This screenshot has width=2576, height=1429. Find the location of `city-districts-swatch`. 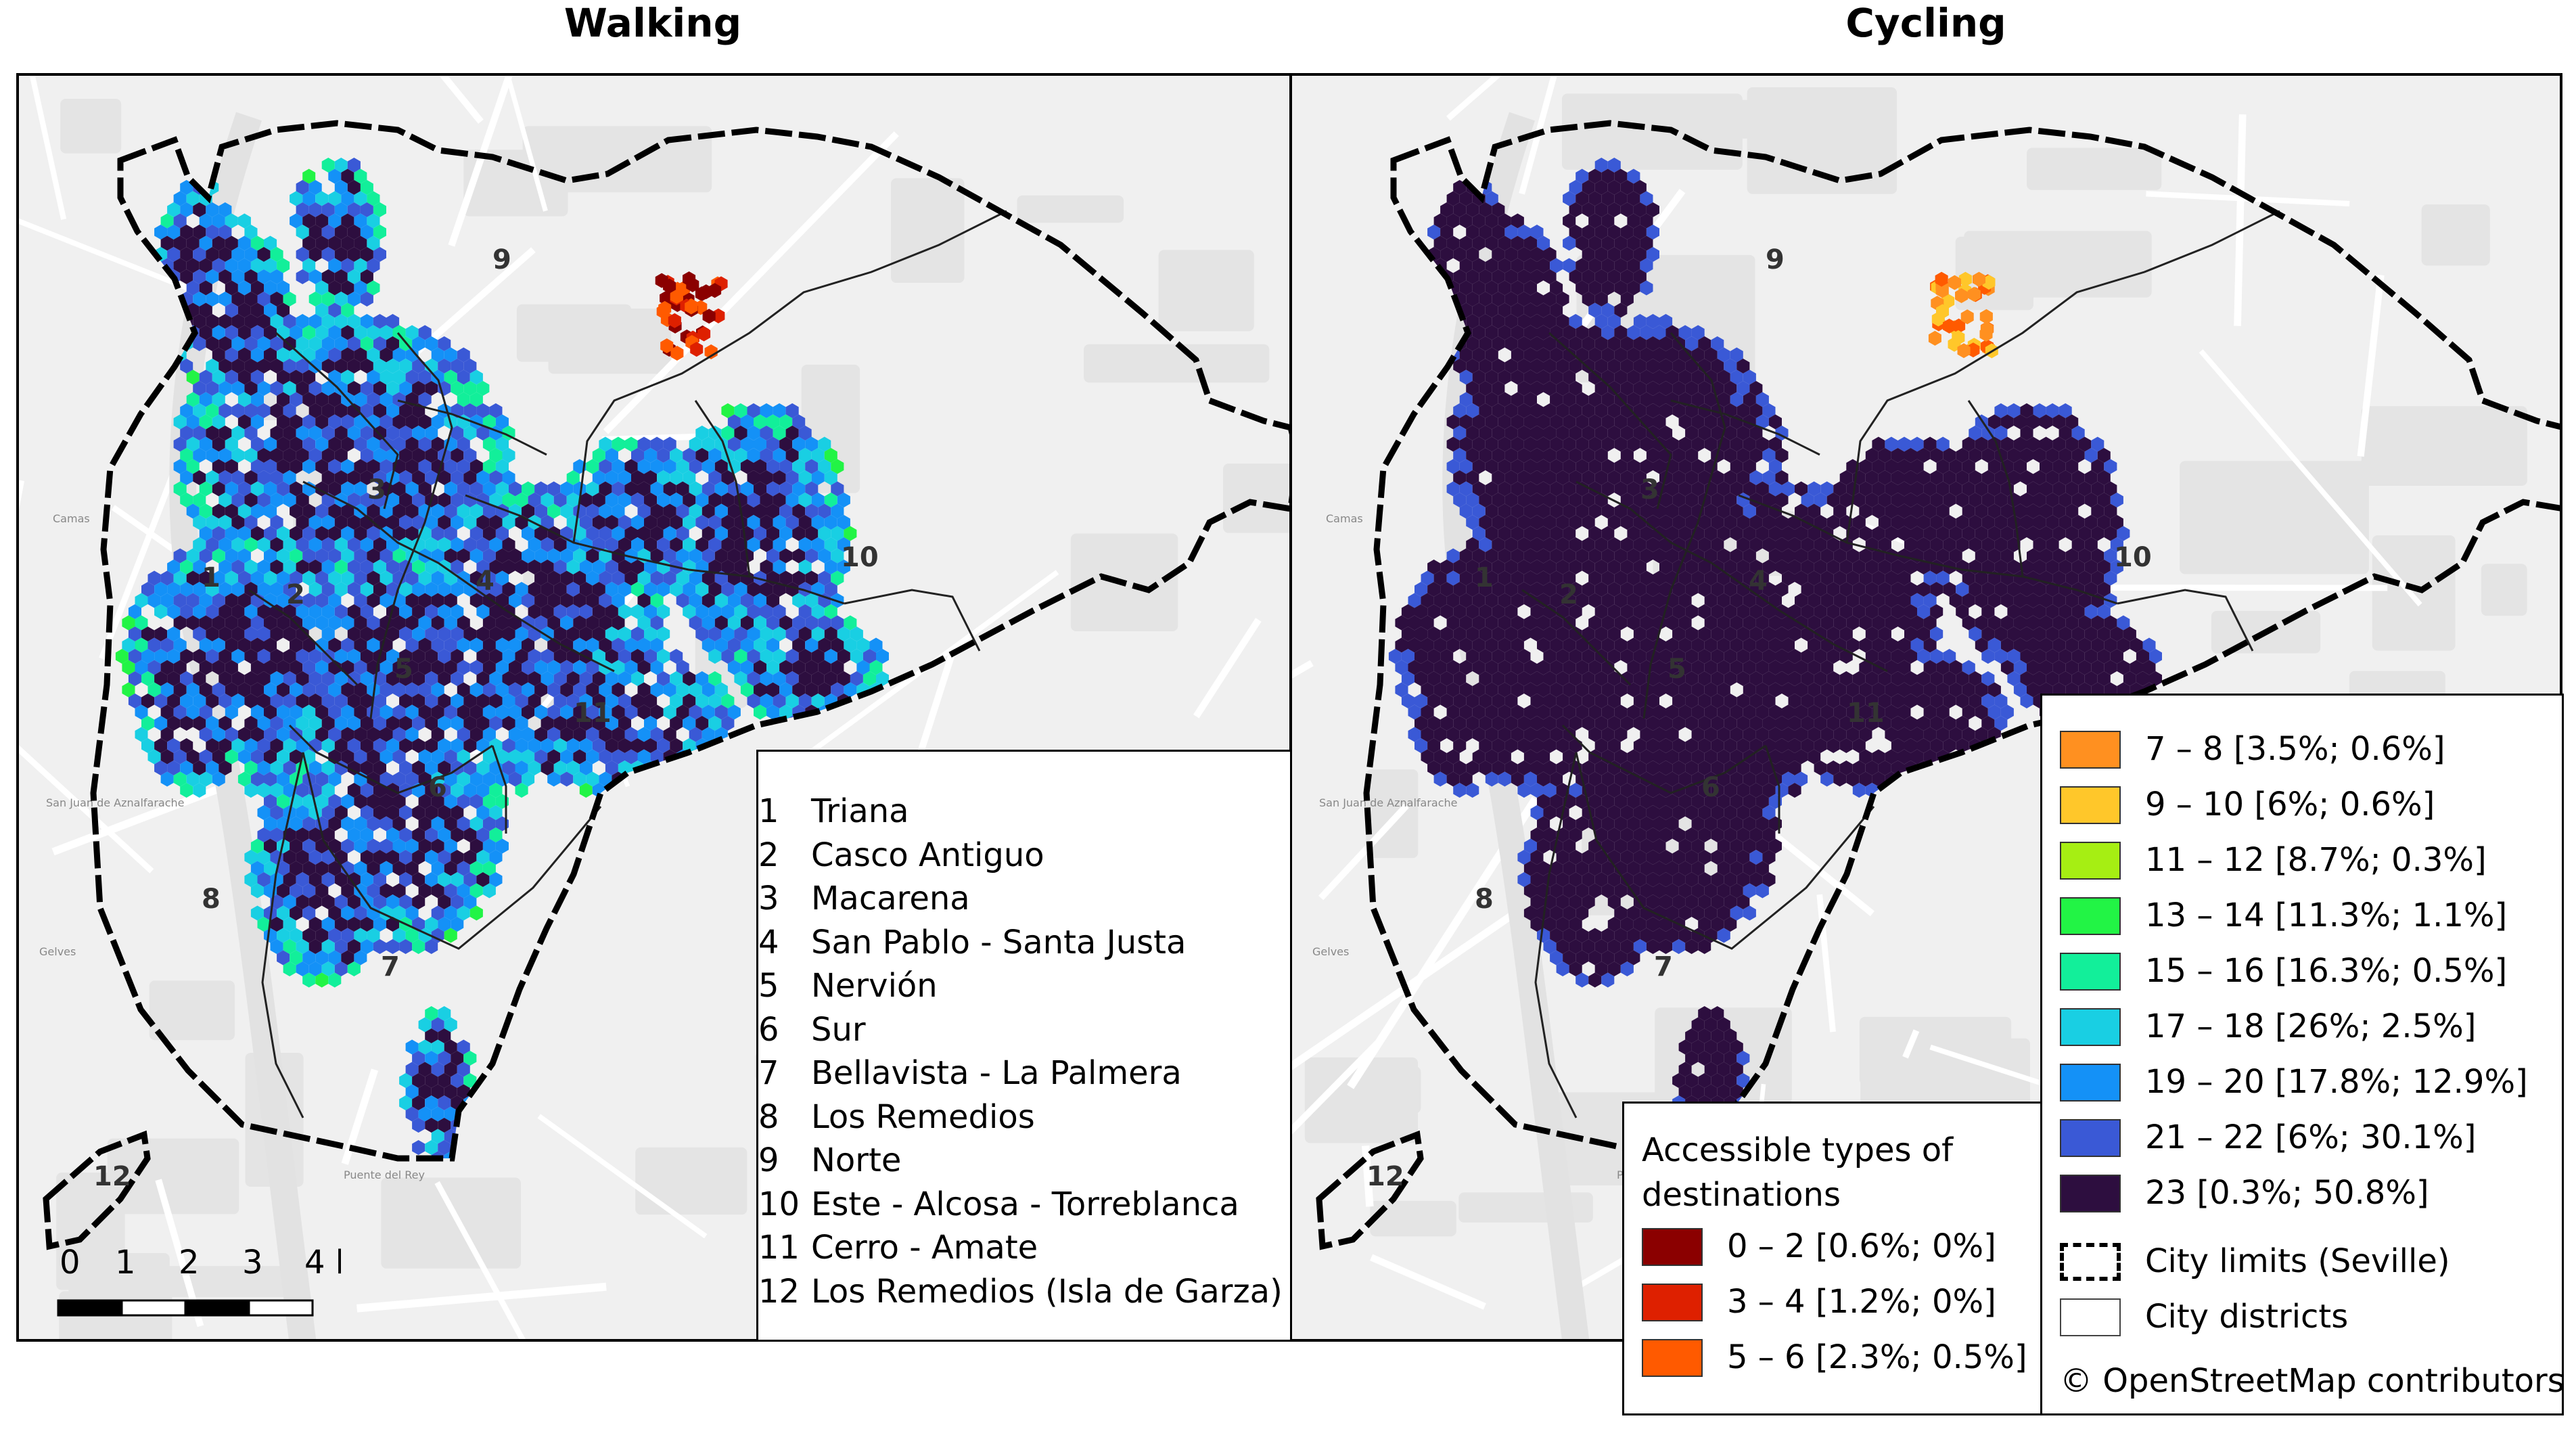

city-districts-swatch is located at coordinates (2090, 1317).